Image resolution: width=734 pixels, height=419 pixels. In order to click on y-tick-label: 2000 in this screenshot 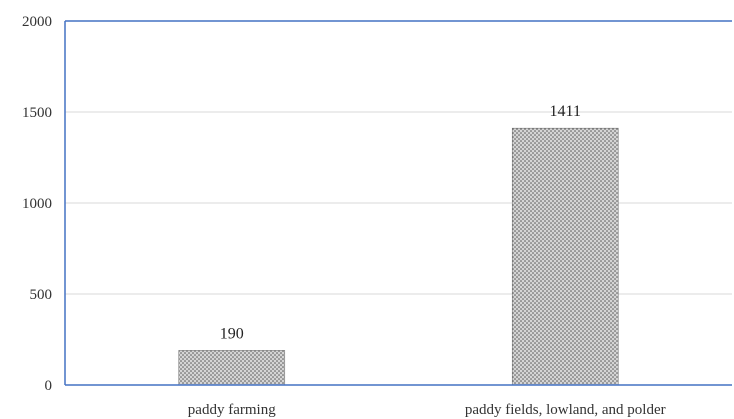, I will do `click(37, 22)`.